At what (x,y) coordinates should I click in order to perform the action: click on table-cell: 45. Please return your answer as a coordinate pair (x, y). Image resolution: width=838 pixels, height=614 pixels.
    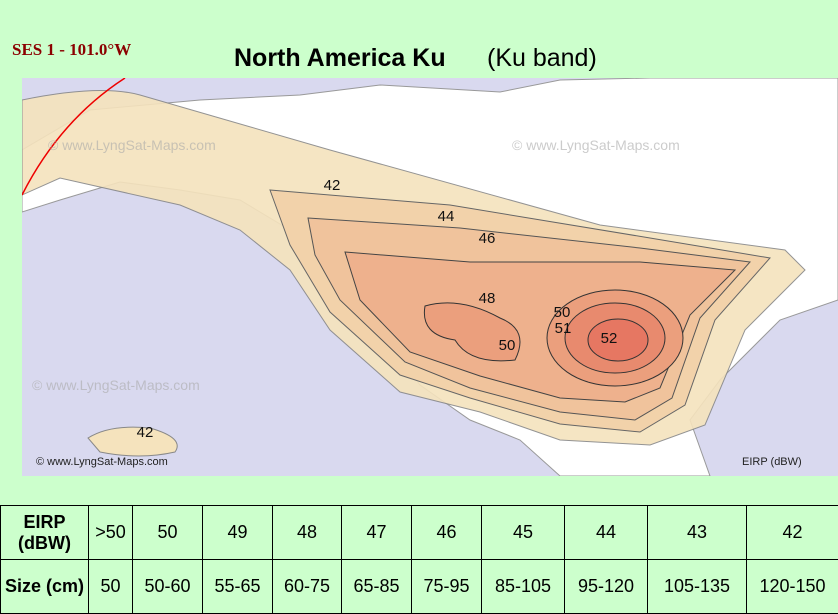
    Looking at the image, I should click on (523, 532).